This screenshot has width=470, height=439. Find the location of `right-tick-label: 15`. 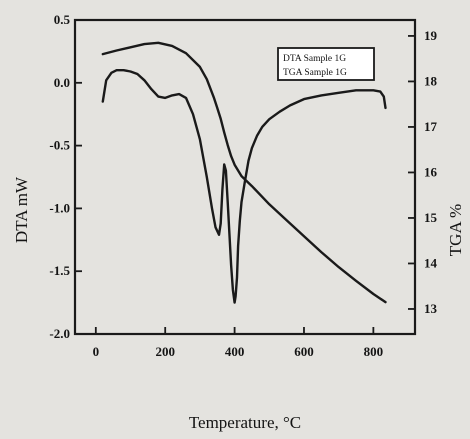

right-tick-label: 15 is located at coordinates (431, 217).